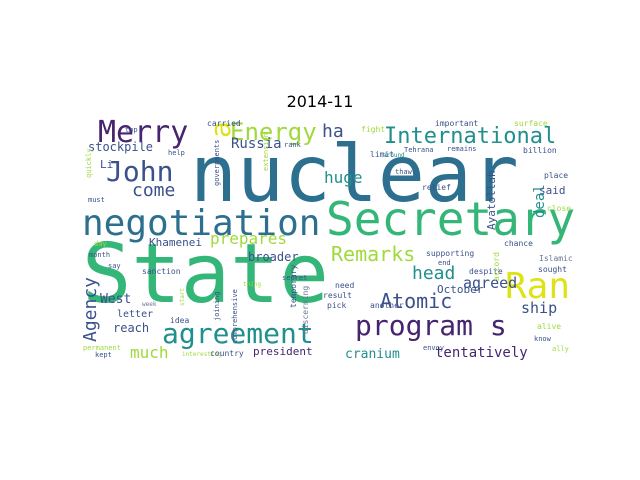  What do you see at coordinates (175, 242) in the screenshot?
I see `cloud-word: Khamenei` at bounding box center [175, 242].